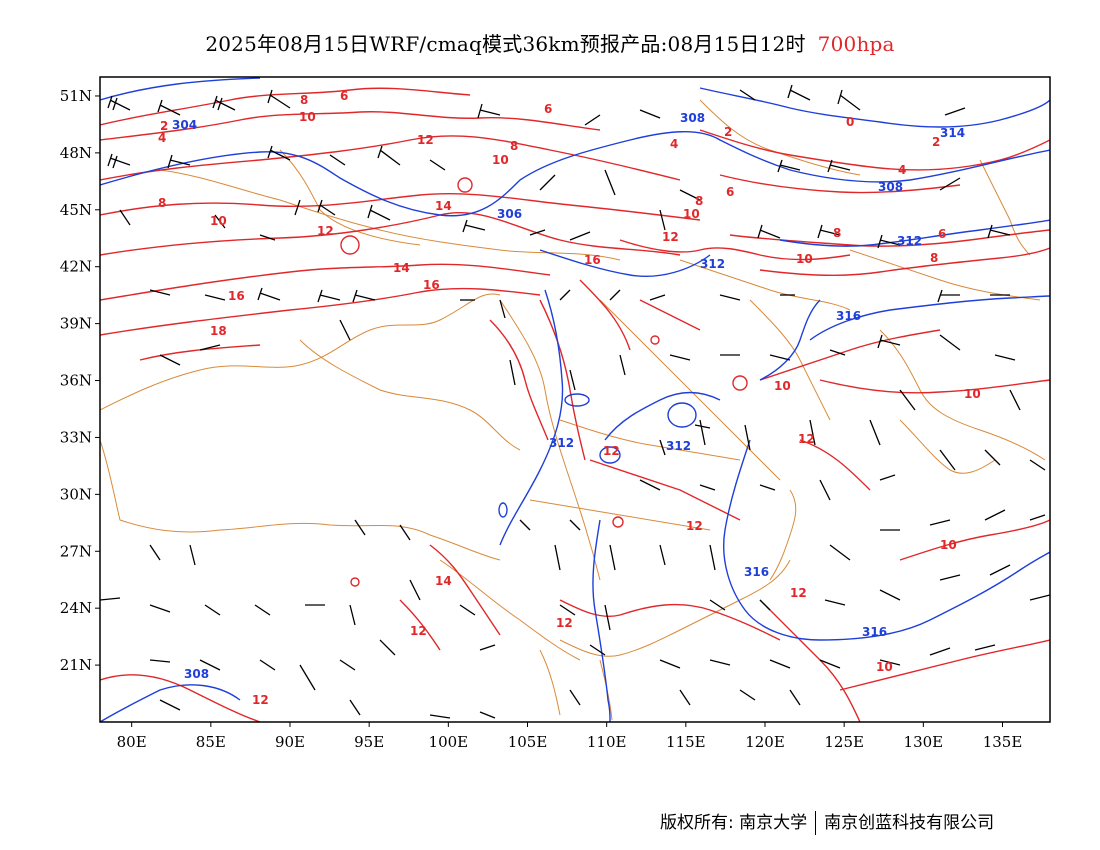 The width and height of the screenshot is (1100, 850). Describe the element at coordinates (76, 267) in the screenshot. I see `lat-tick-label: 42N` at that location.